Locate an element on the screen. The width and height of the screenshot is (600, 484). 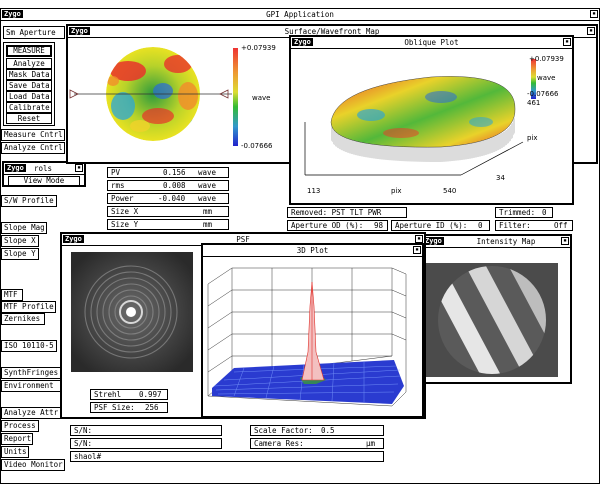
camera-res-field: Camera Res: µm is located at coordinates (317, 443).